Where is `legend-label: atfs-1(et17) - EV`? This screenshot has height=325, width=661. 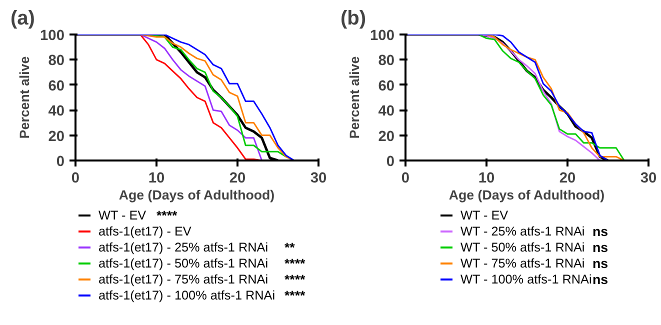 legend-label: atfs-1(et17) - EV is located at coordinates (145, 231).